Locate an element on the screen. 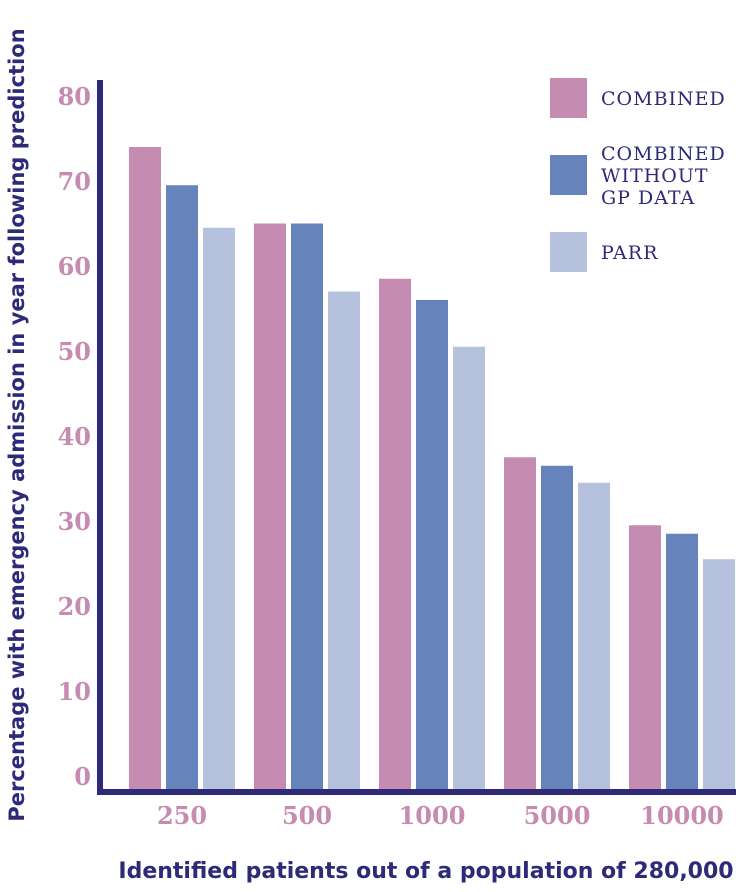  y-tick-label: 0 is located at coordinates (82, 776).